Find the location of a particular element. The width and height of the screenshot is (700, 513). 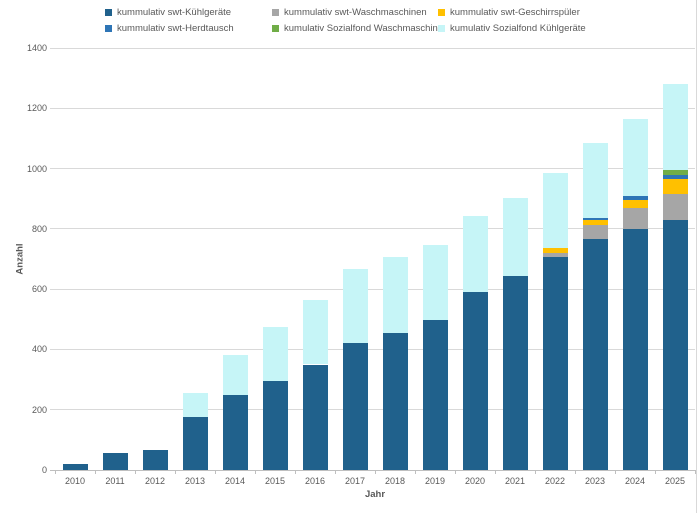

legend-item: kumulativ Sozialfond Waschmaschine is located at coordinates (357, 28).